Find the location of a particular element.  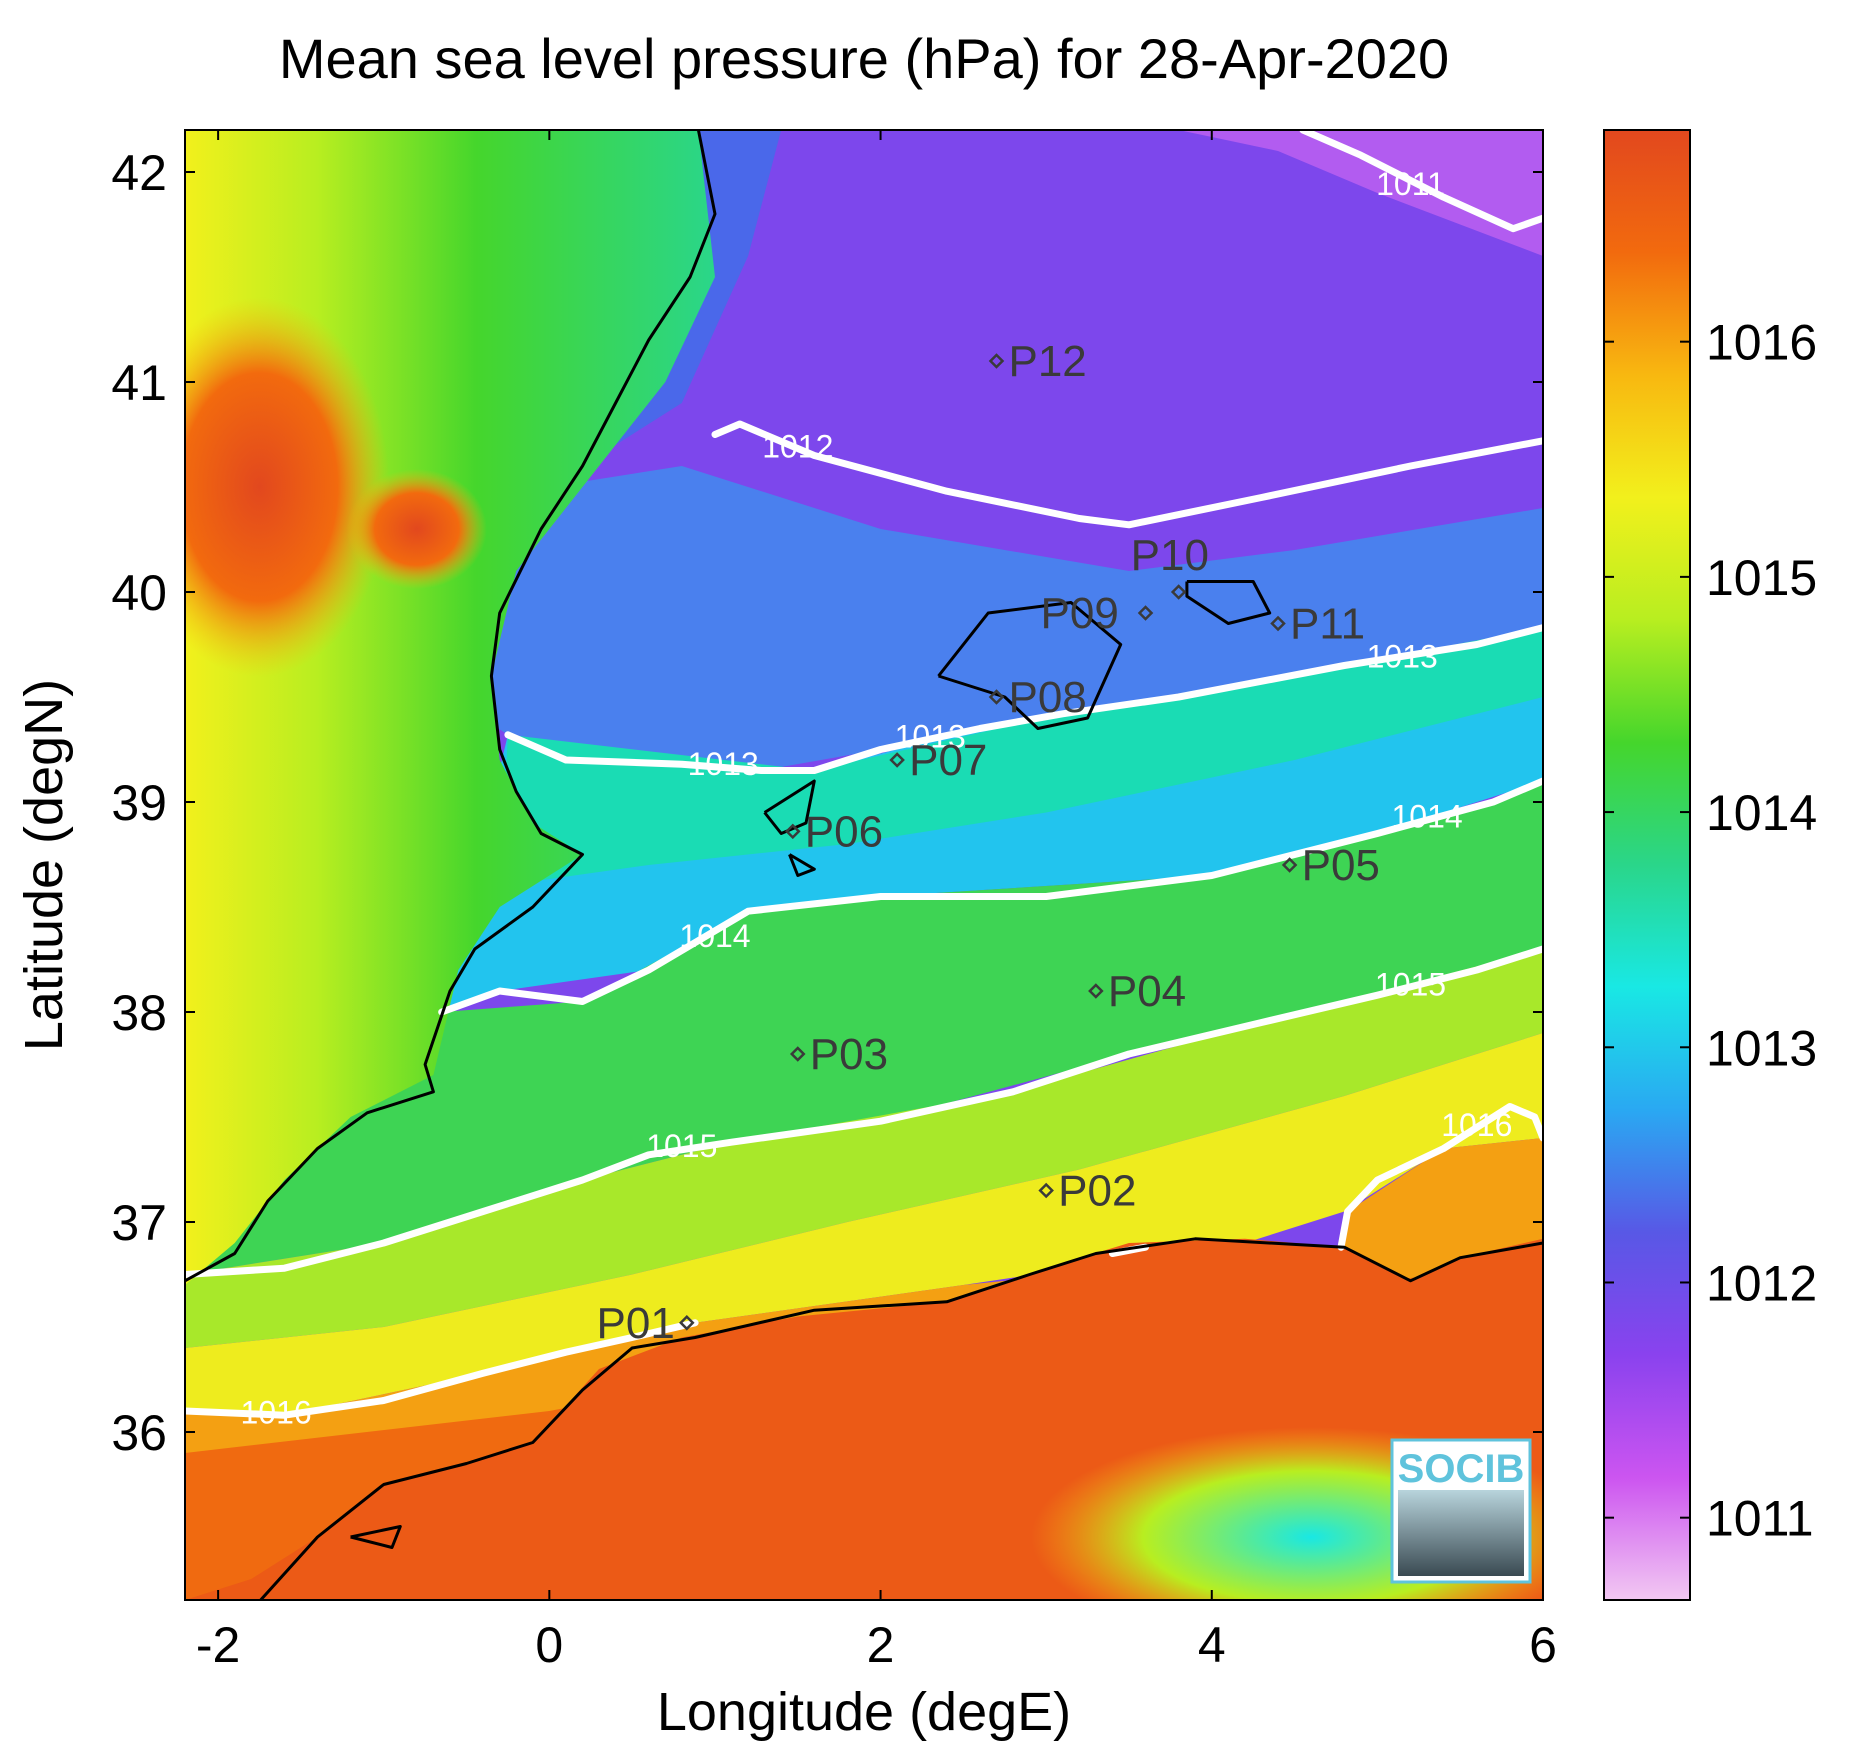

station-label: P04 is located at coordinates (1147, 991).